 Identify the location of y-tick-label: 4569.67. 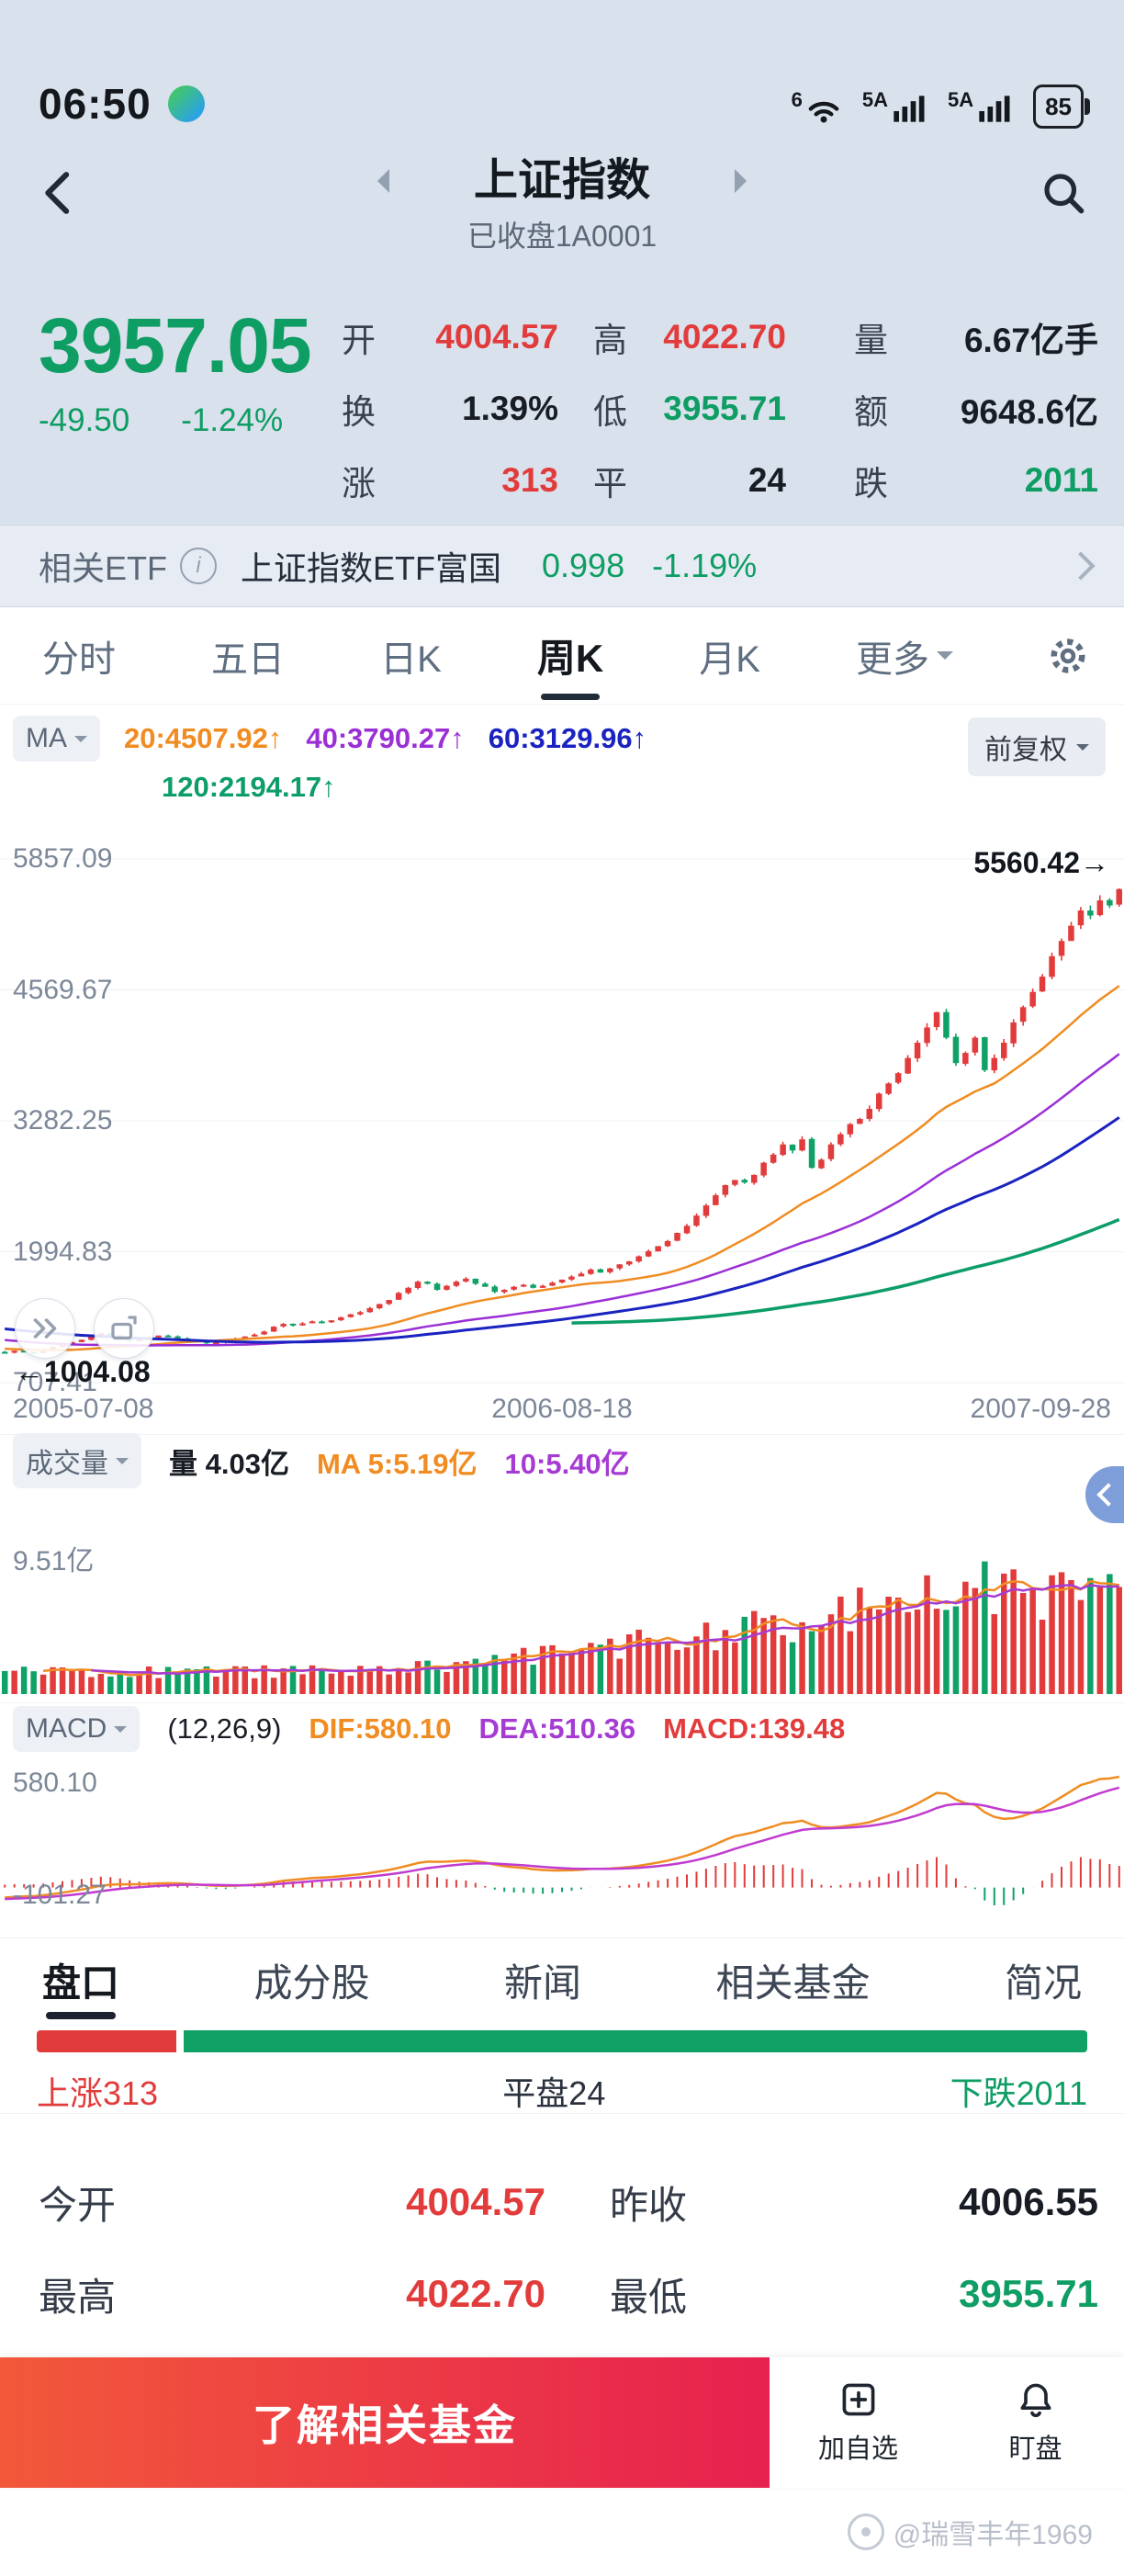
(63, 990).